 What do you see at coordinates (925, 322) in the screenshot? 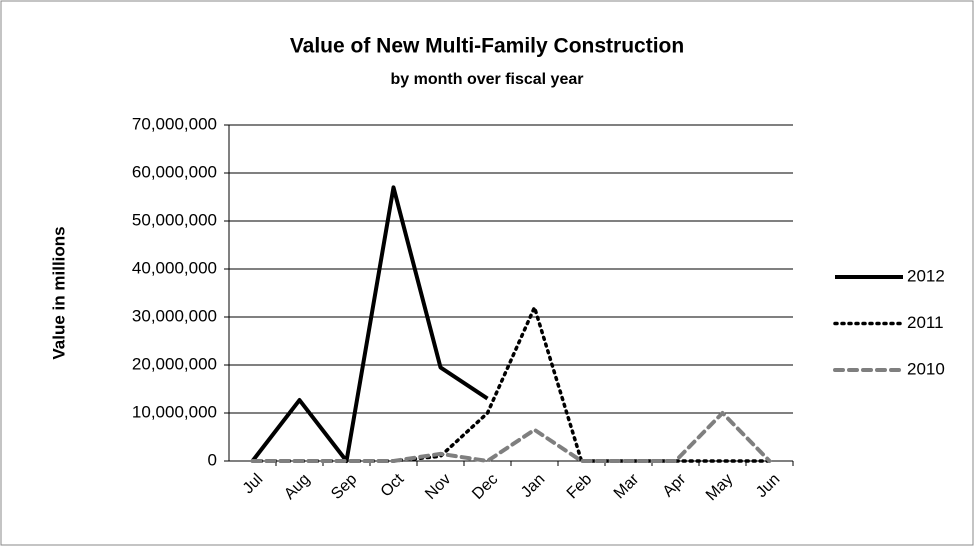
I see `legend-label: 2011` at bounding box center [925, 322].